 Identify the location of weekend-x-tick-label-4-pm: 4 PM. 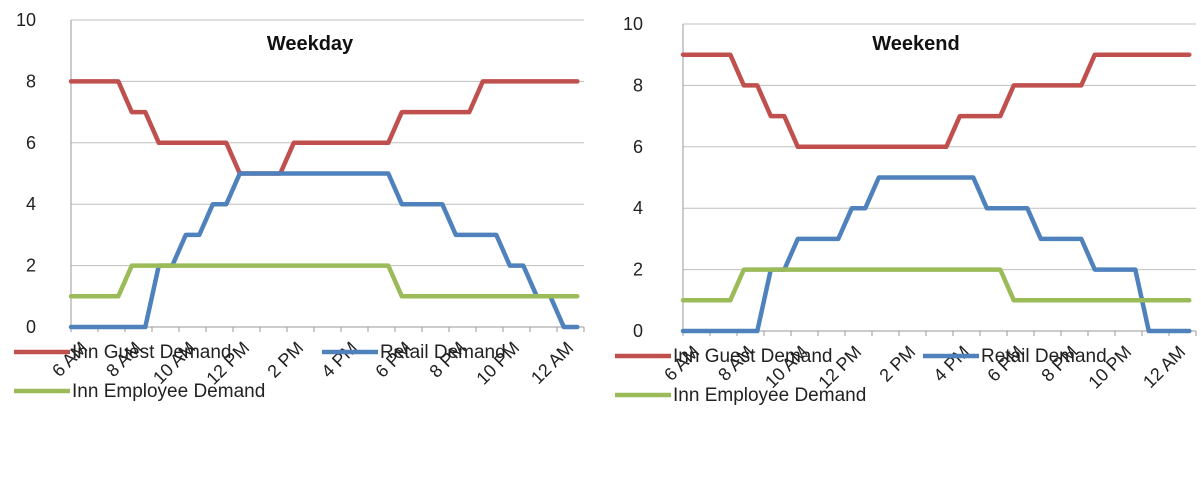
(951, 364).